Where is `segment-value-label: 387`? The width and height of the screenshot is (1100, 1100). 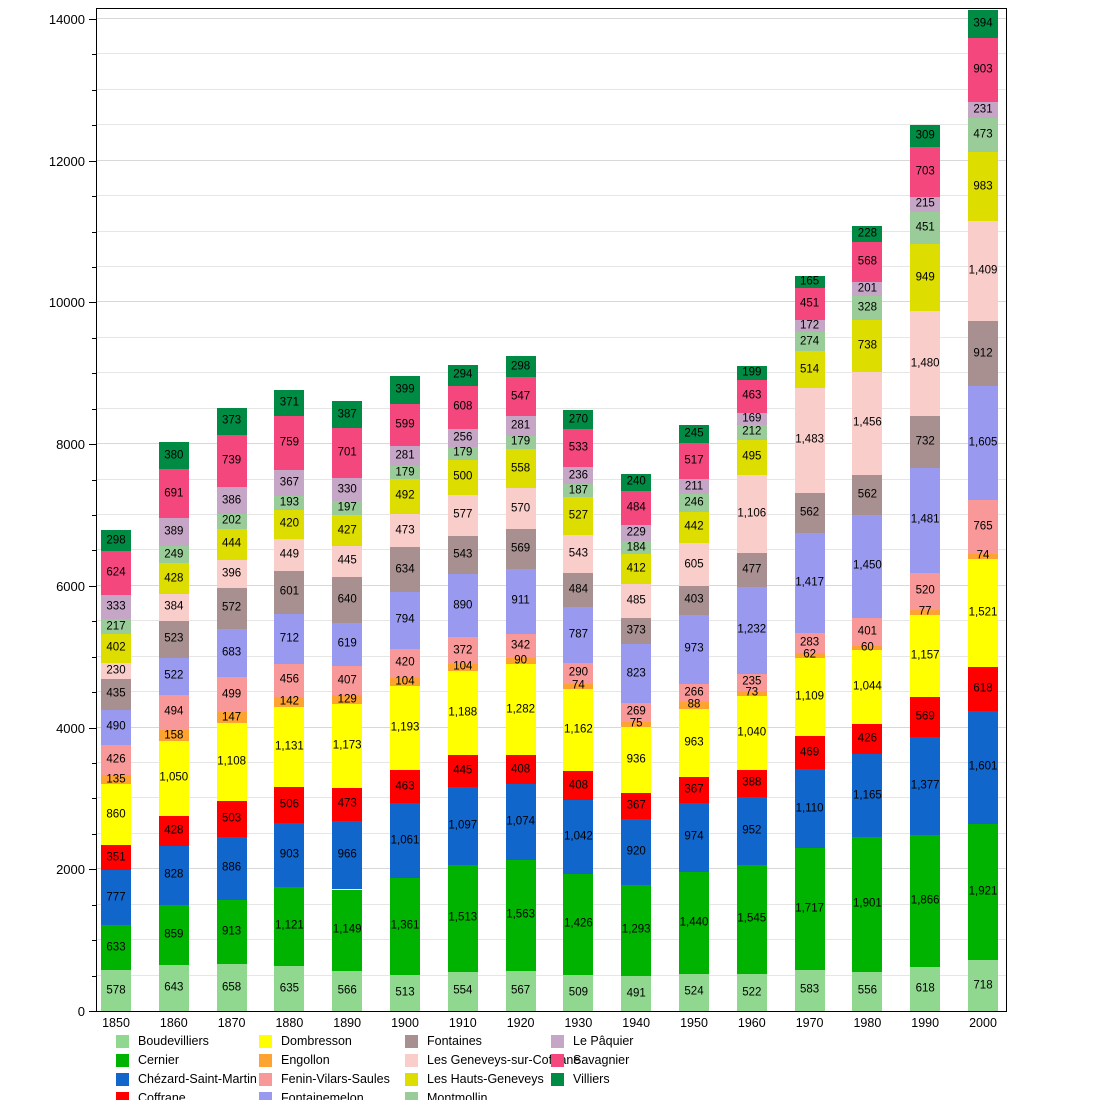
segment-value-label: 387 is located at coordinates (347, 413).